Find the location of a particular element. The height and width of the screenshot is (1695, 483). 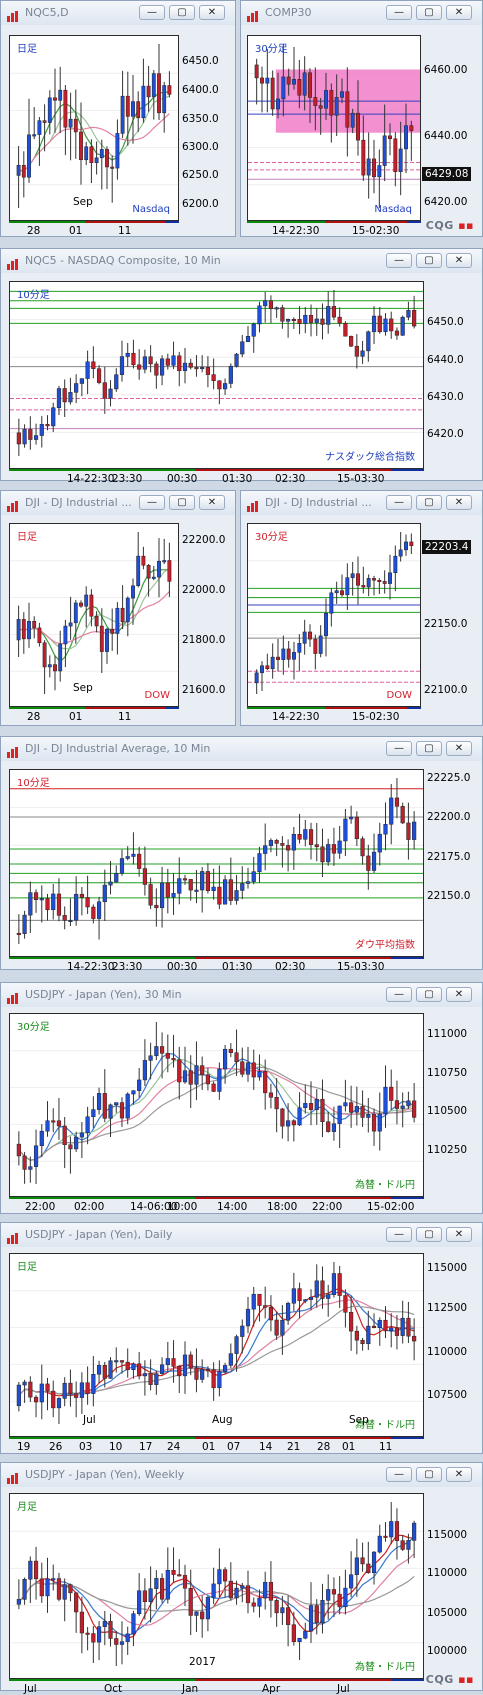

plot-area: 30分足 Nasdaq is located at coordinates (334, 128).